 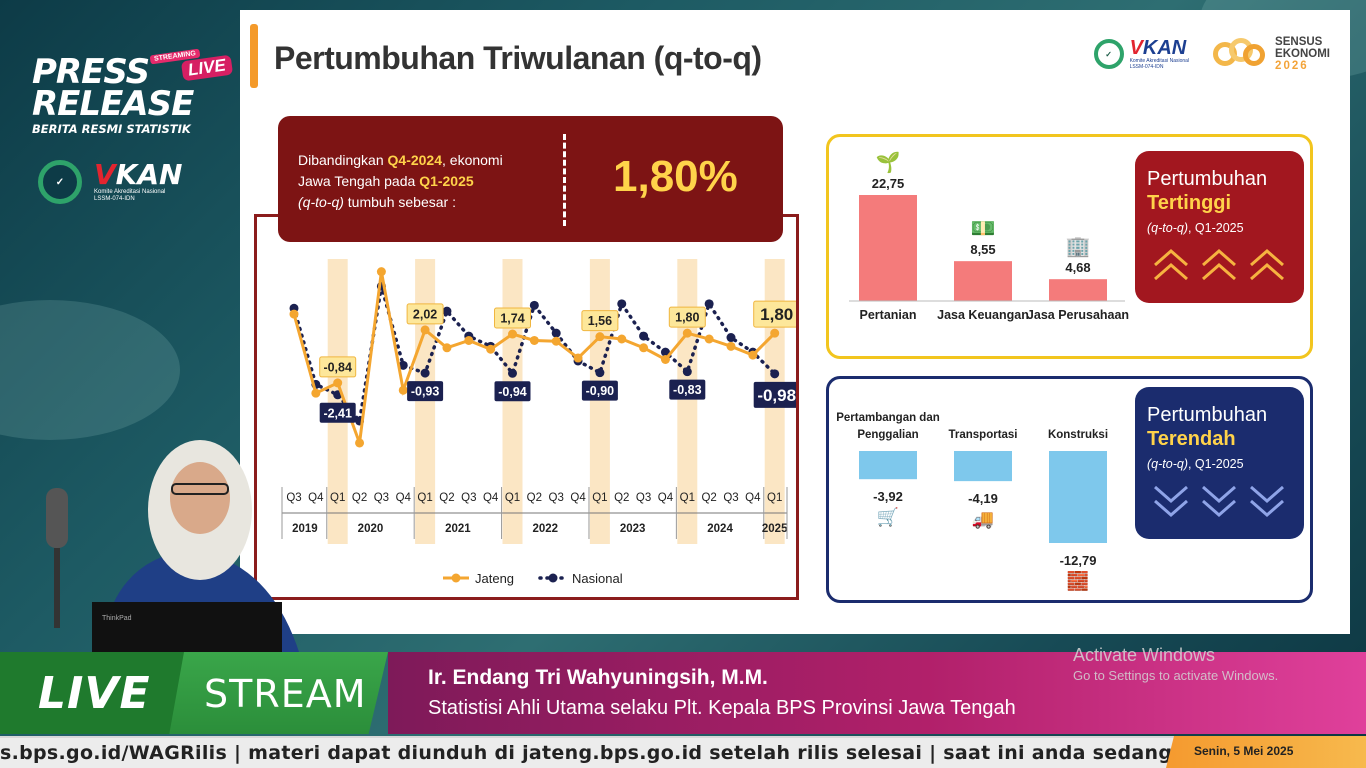 I want to click on data-label-jateng: 1,80, so click(x=774, y=314).